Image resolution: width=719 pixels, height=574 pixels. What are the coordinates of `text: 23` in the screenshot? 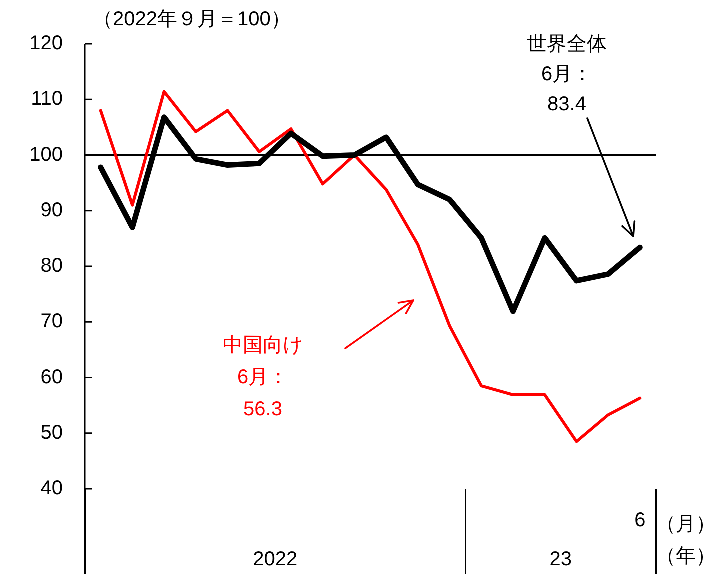 It's located at (561, 559).